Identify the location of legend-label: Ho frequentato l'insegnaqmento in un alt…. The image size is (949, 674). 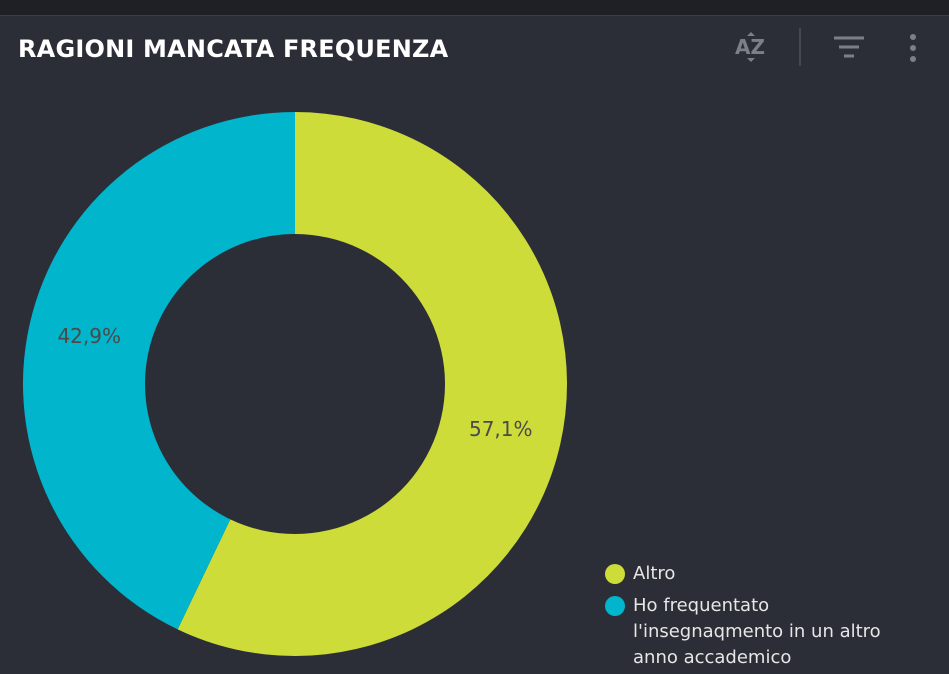
(757, 631).